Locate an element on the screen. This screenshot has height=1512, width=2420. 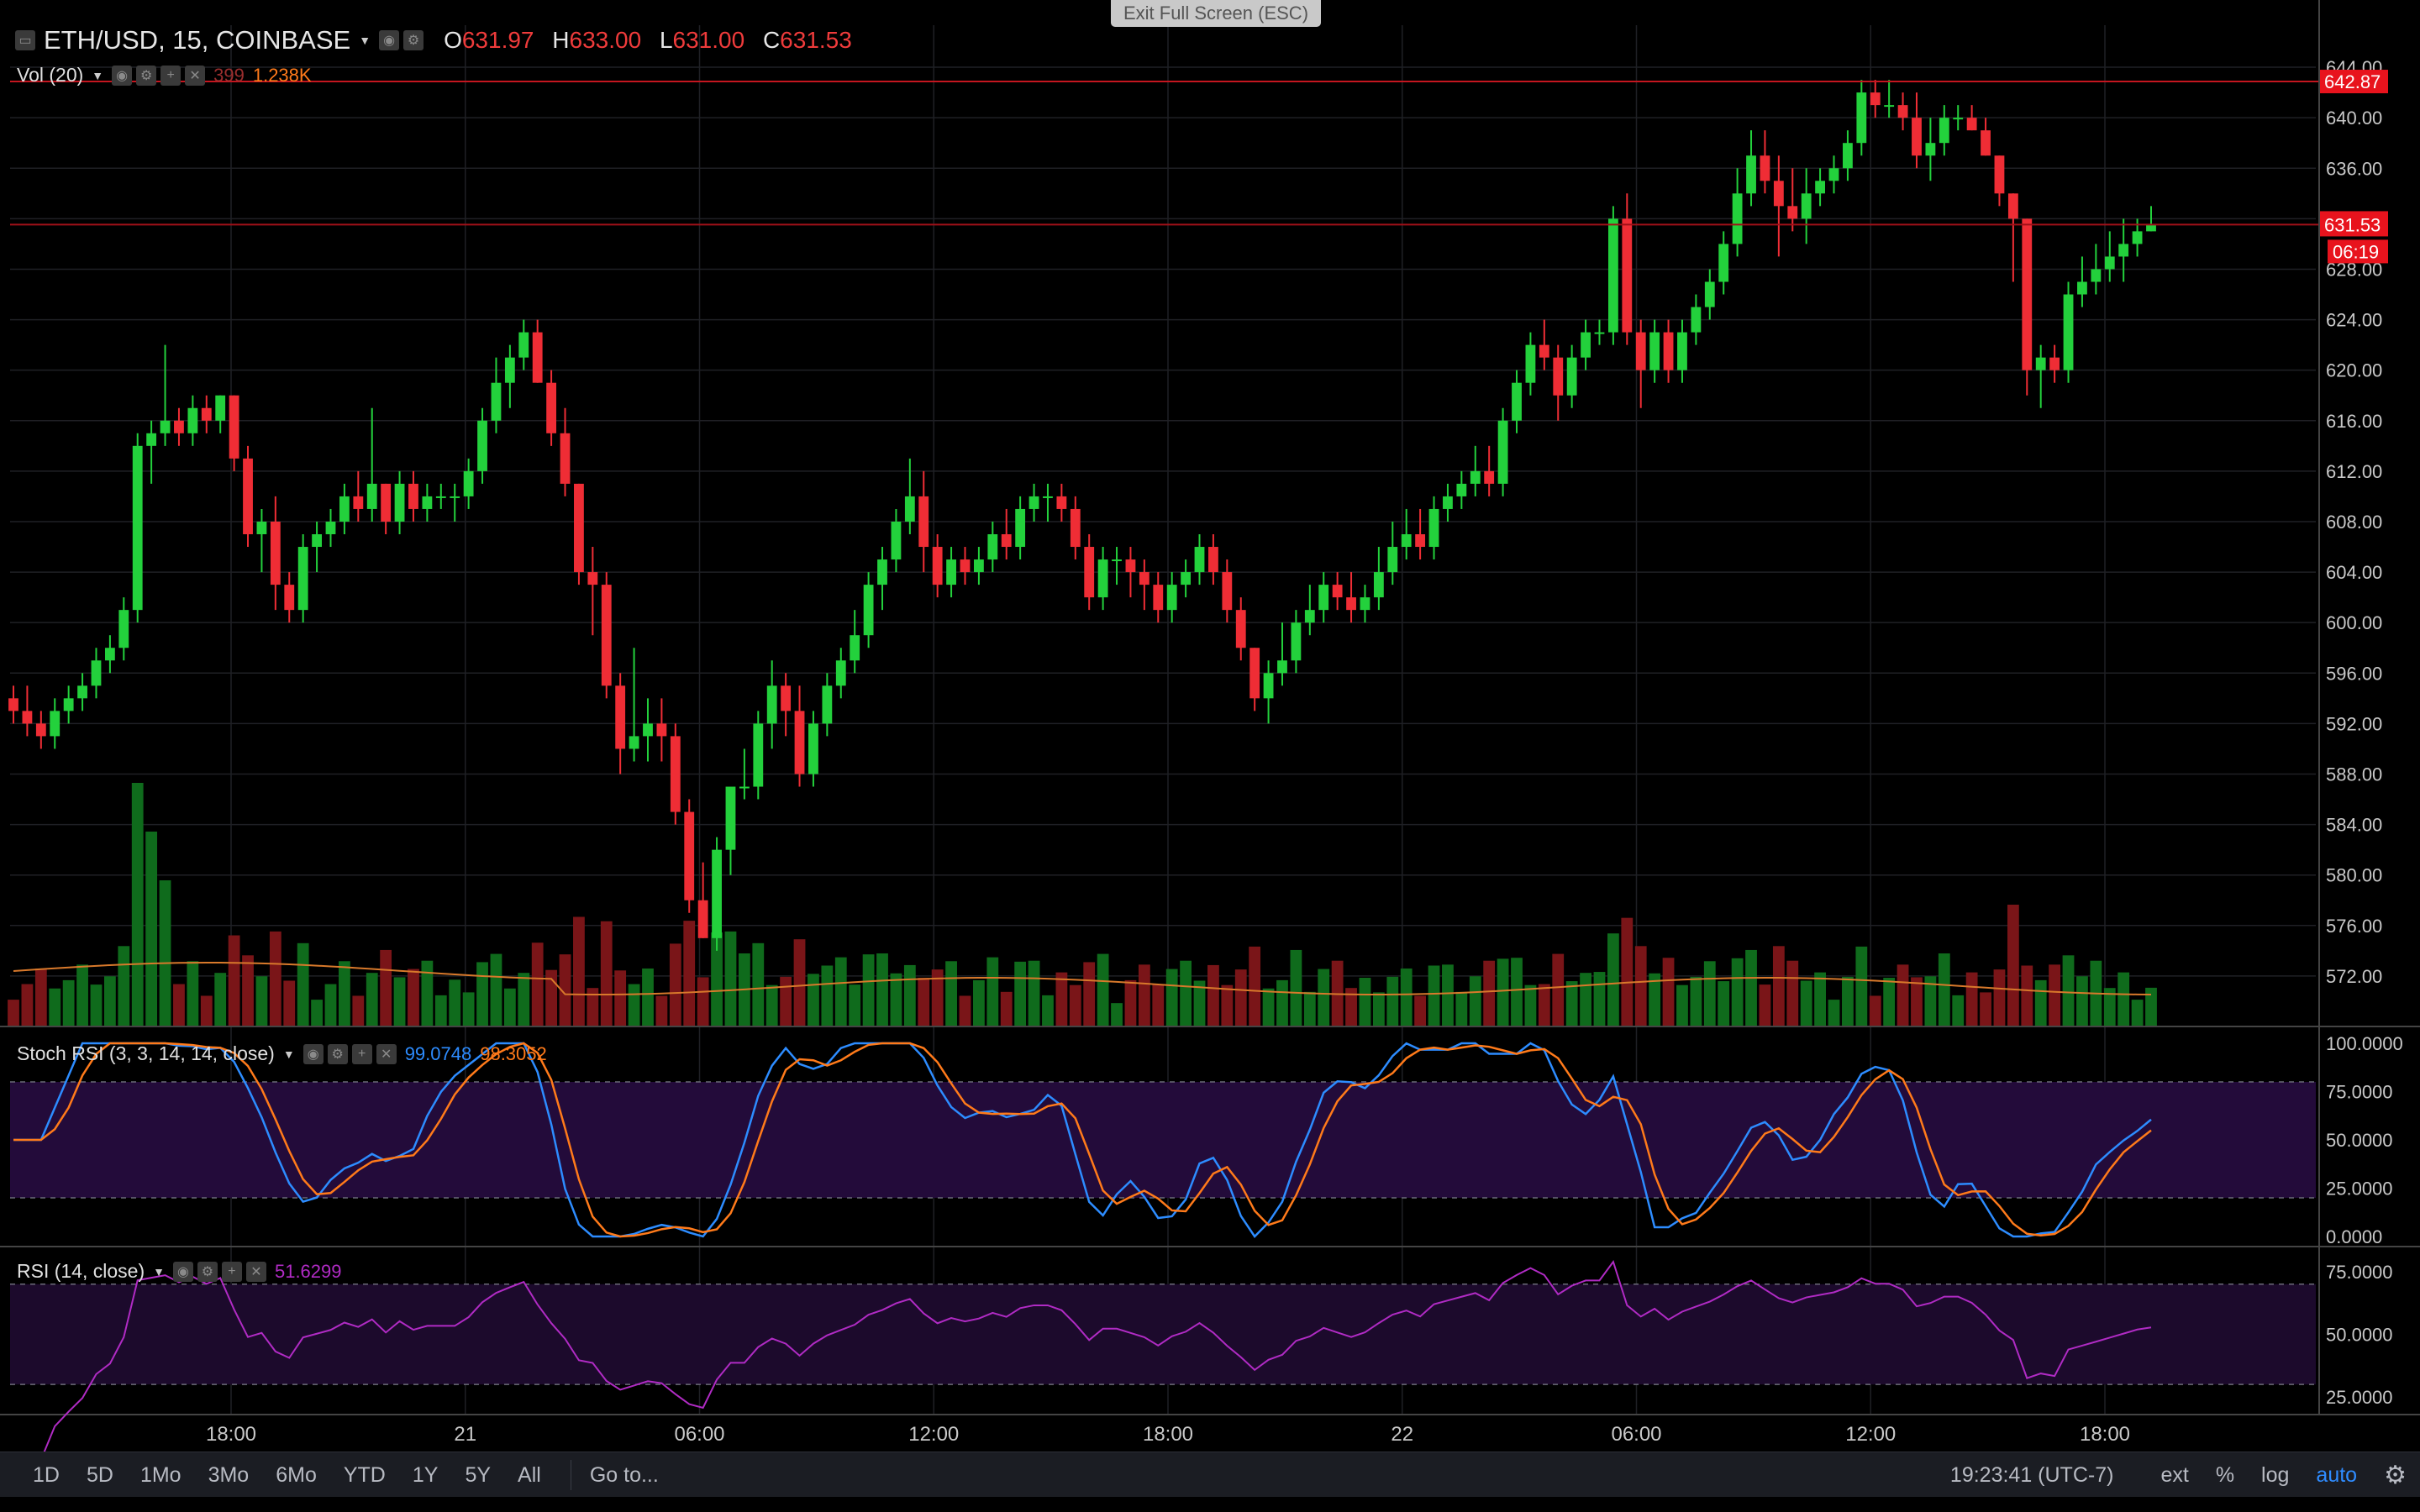
range-1mo: 1Mo is located at coordinates (161, 1474).